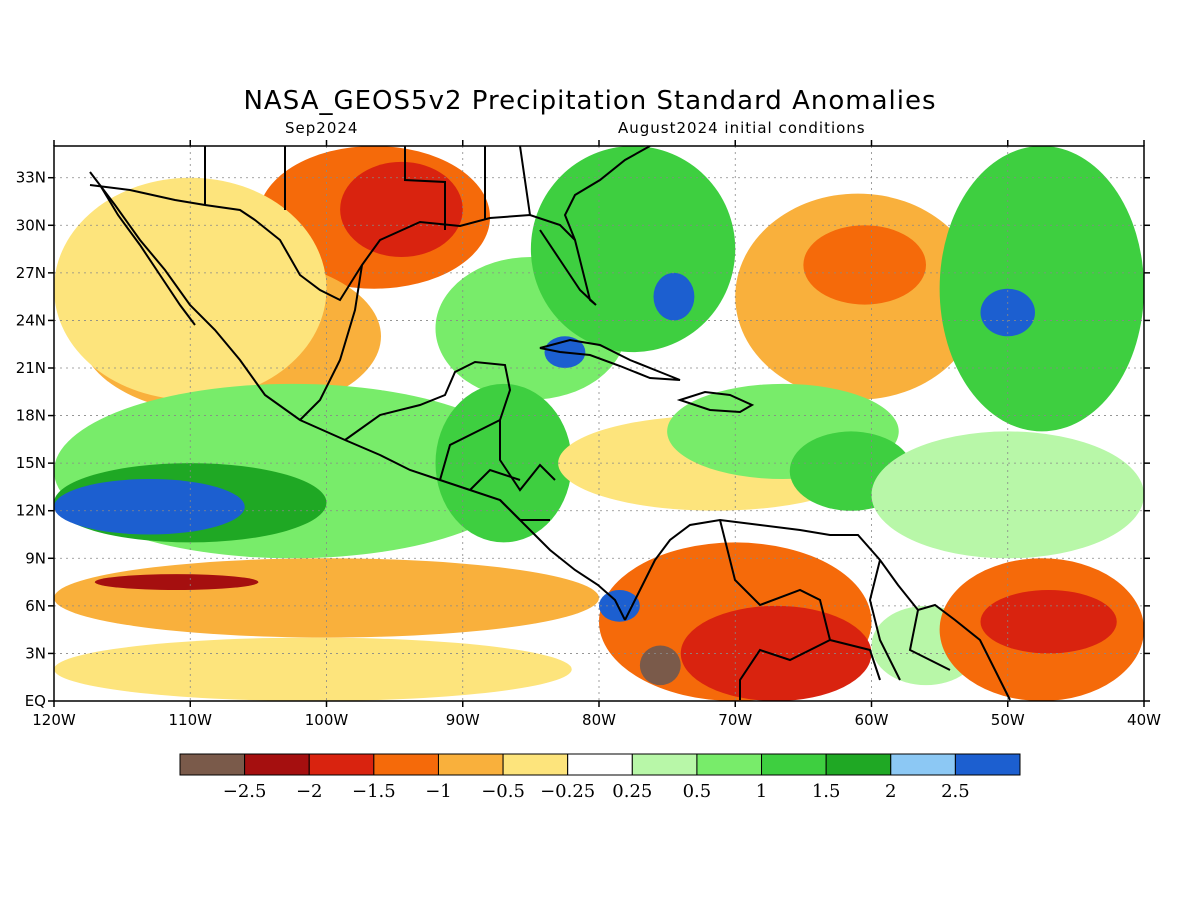  I want to click on lat-tick-label: EQ, so click(35, 701).